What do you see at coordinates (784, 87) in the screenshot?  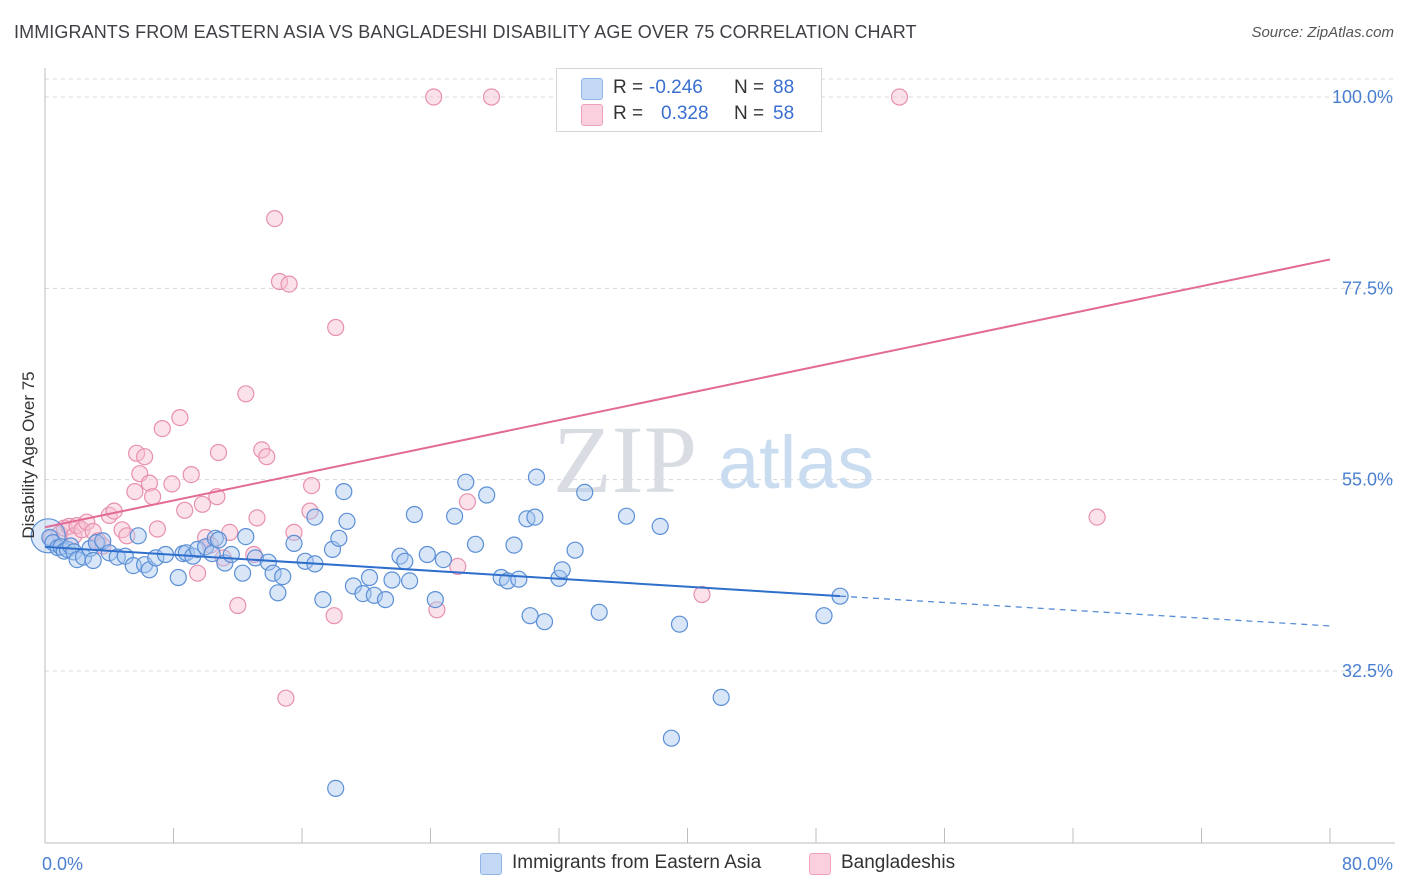 I see `legend-n-value: 88` at bounding box center [784, 87].